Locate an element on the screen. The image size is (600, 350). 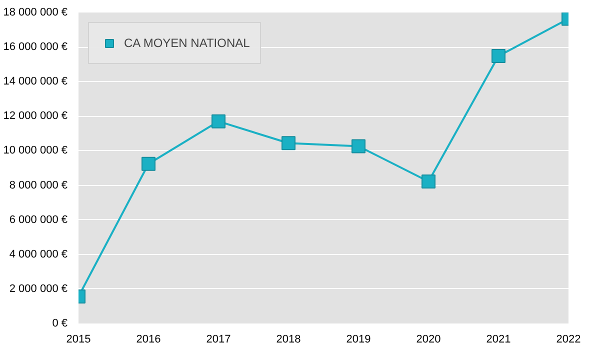
y-tick-label: 6 000 000 € is located at coordinates (38, 220).